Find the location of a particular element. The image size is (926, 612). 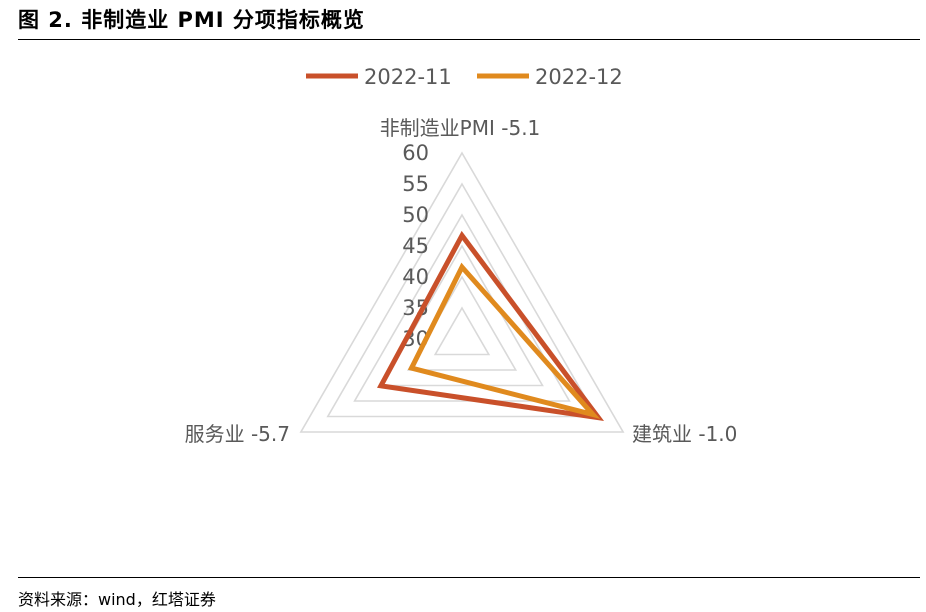

axis-label: 建筑业 -1.0 is located at coordinates (684, 434).